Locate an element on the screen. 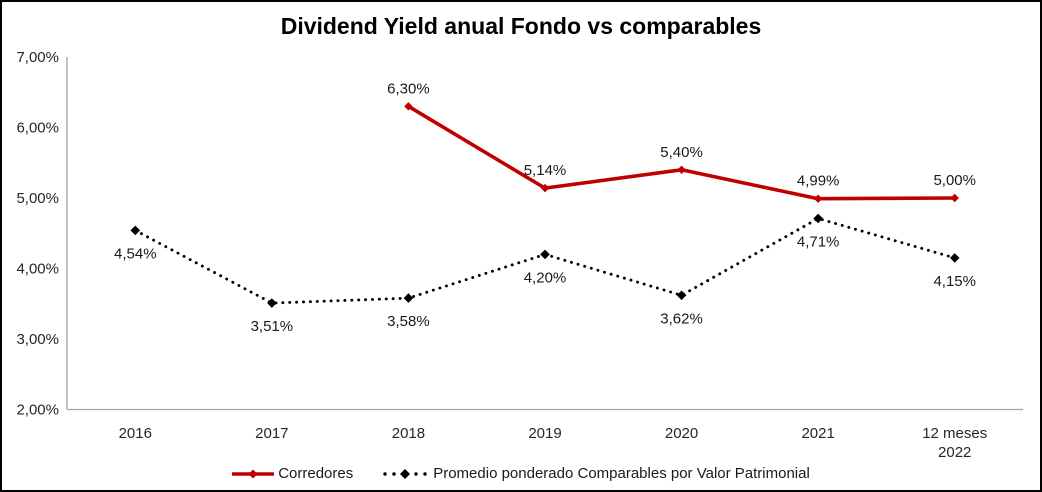 The width and height of the screenshot is (1042, 492). data-label: 4,15% is located at coordinates (954, 281).